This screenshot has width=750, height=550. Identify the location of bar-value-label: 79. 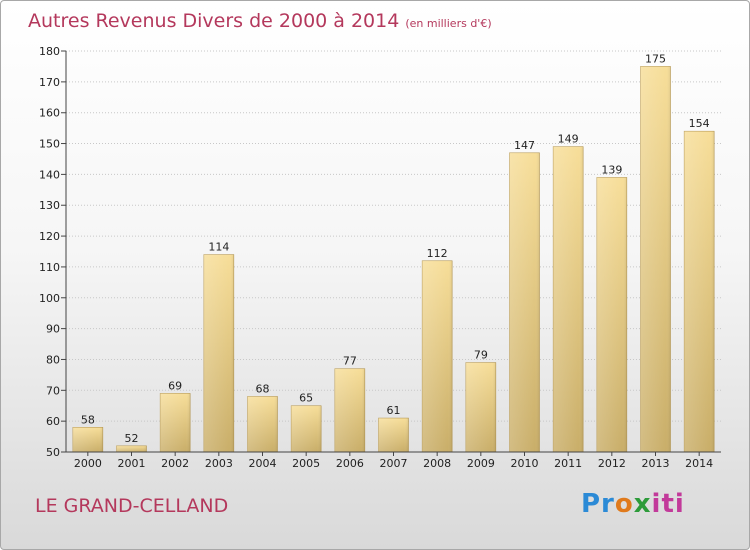
(481, 355).